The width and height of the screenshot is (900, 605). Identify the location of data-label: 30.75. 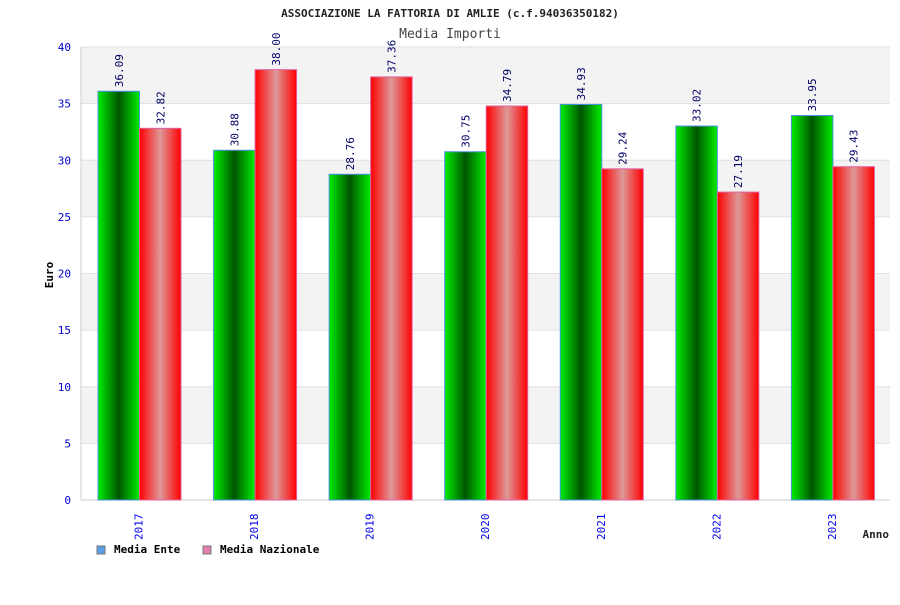
(465, 131).